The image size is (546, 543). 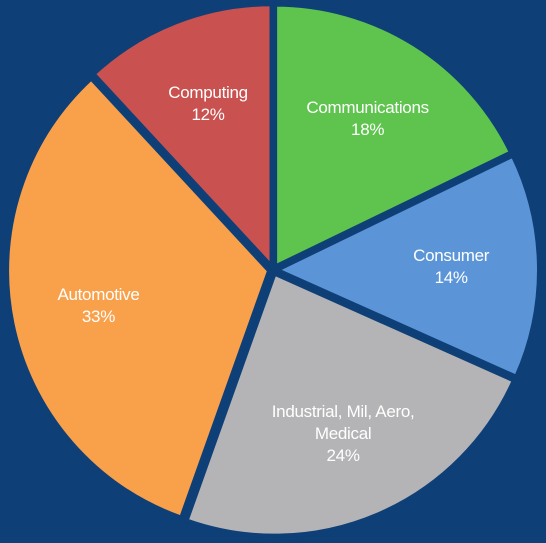 What do you see at coordinates (343, 422) in the screenshot?
I see `category-label: Industrial, Mil, Aero, Medical` at bounding box center [343, 422].